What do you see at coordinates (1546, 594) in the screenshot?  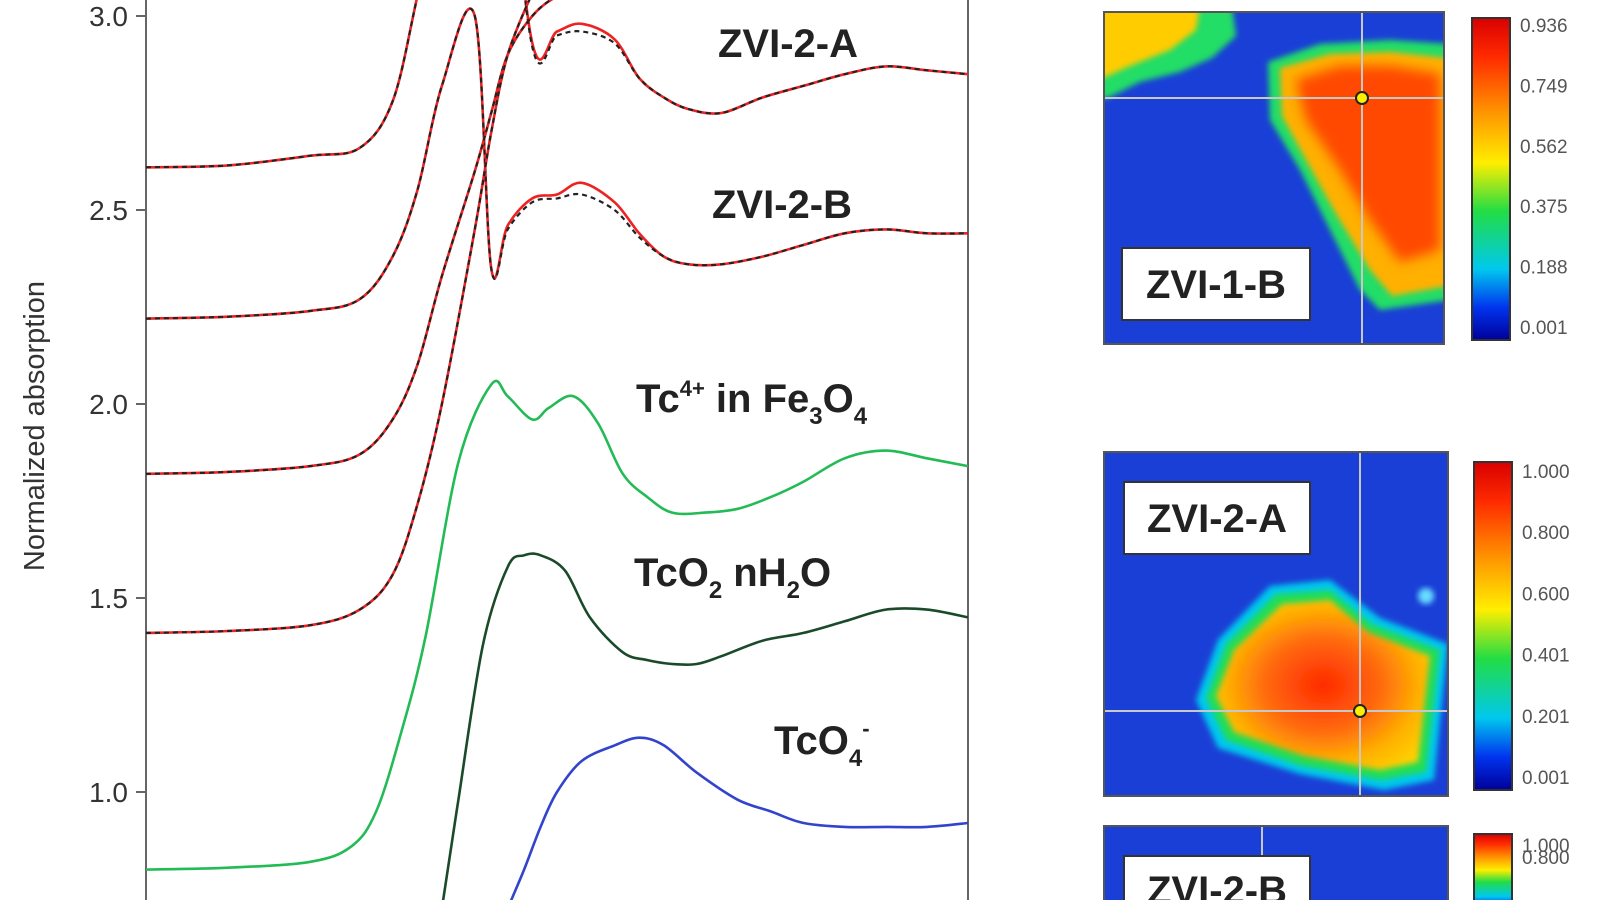 I see `color-scale-label: 0.600` at bounding box center [1546, 594].